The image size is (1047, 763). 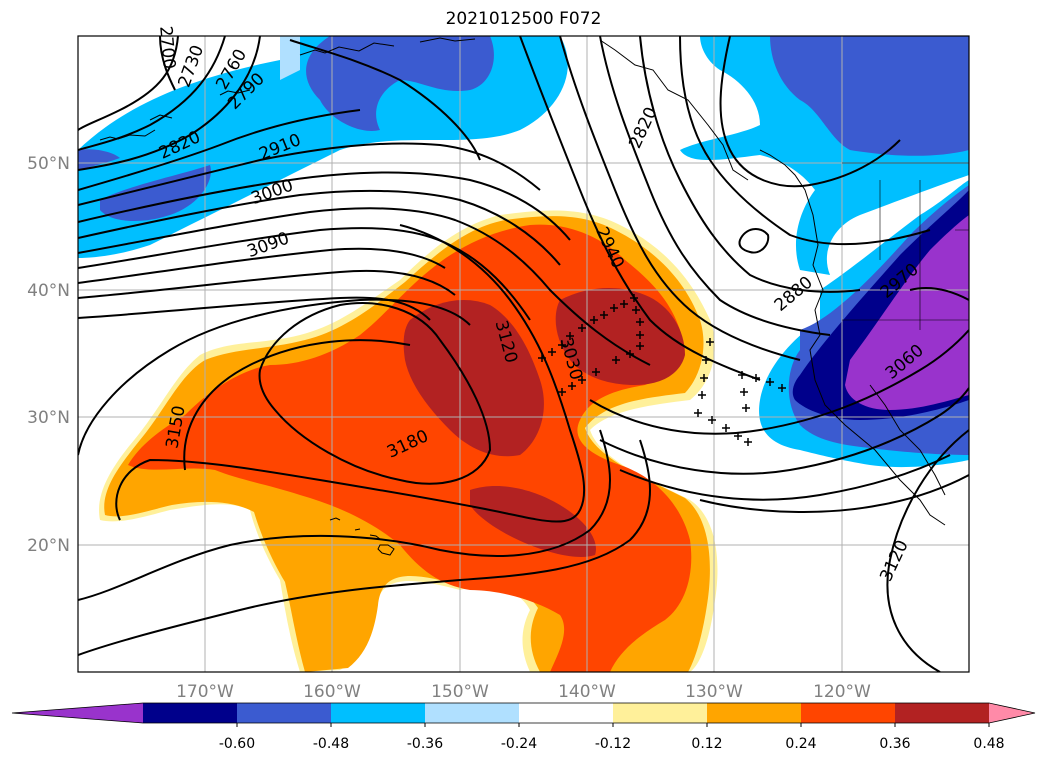 What do you see at coordinates (332, 692) in the screenshot?
I see `lon-label-160w: 160°W` at bounding box center [332, 692].